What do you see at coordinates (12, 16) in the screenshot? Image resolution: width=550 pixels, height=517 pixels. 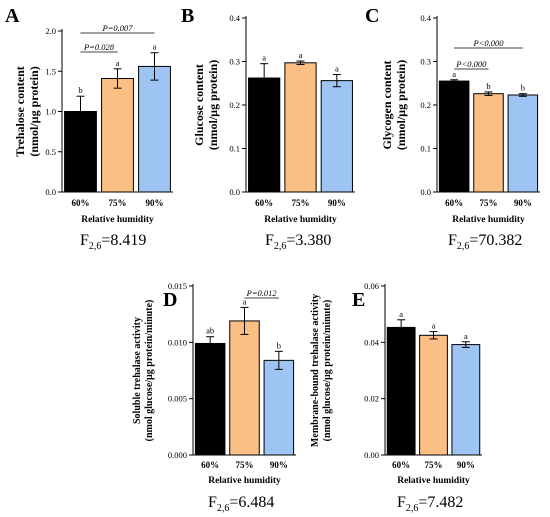 I see `panel-letter: A` at bounding box center [12, 16].